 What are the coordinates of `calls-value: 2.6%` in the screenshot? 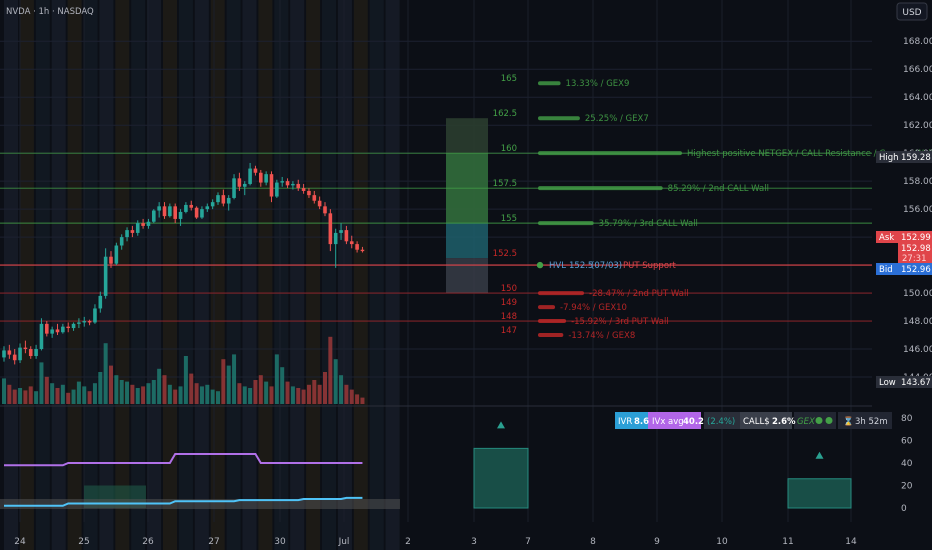 It's located at (784, 422).